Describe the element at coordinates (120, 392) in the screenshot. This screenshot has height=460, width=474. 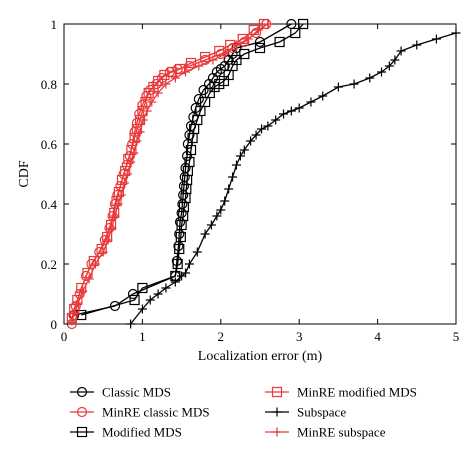
I see `legend-item-classic-mds: Classic MDS` at that location.